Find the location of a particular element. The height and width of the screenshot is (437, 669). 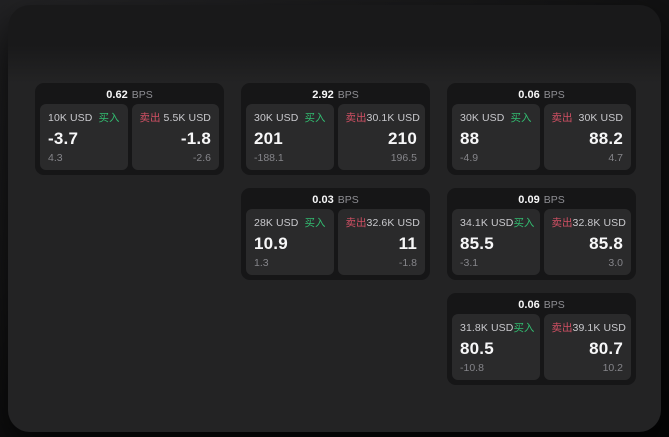

buy-delta: -4.9 is located at coordinates (469, 158).